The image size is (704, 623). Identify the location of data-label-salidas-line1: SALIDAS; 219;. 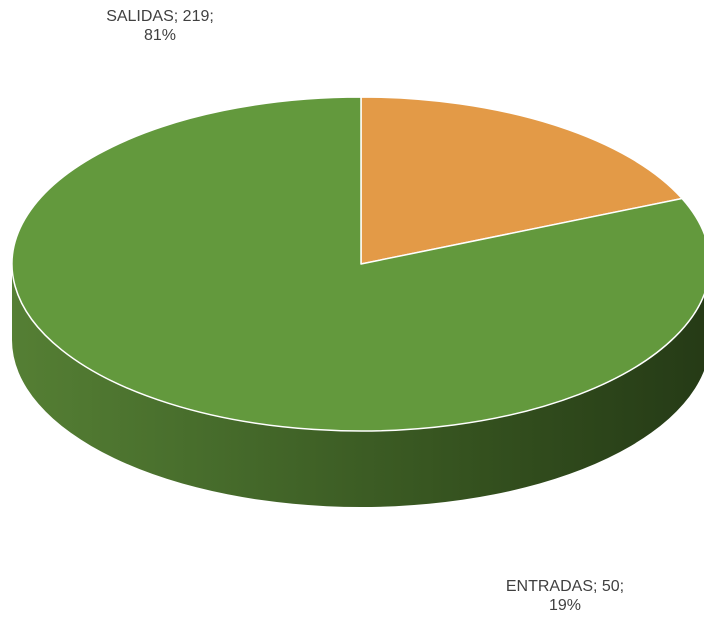
(160, 16).